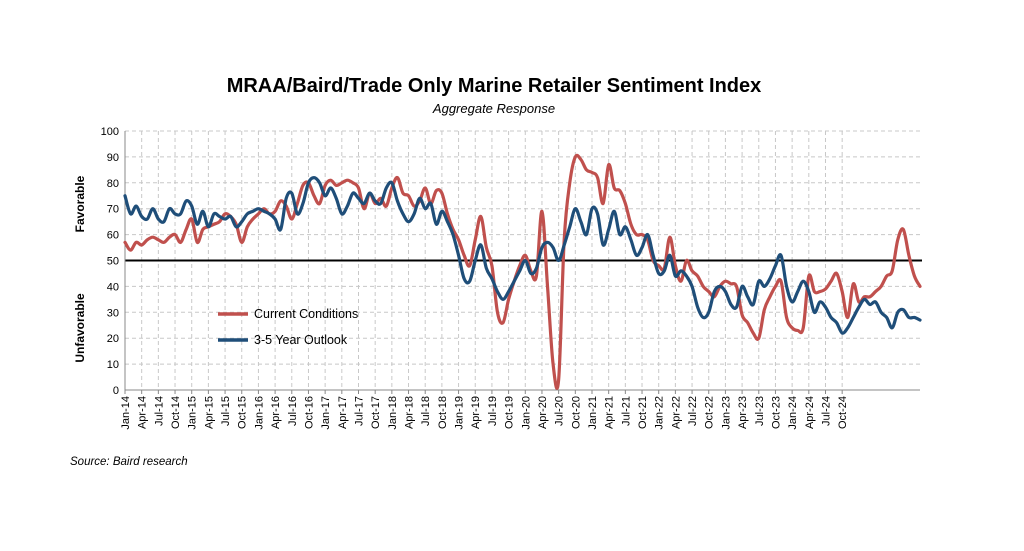 The height and width of the screenshot is (551, 1024). What do you see at coordinates (113, 184) in the screenshot?
I see `y-tick-label: 80` at bounding box center [113, 184].